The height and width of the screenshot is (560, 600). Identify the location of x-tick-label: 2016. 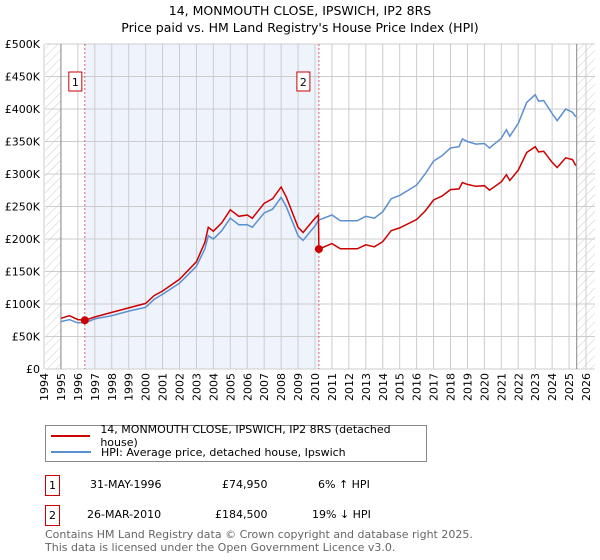
(417, 387).